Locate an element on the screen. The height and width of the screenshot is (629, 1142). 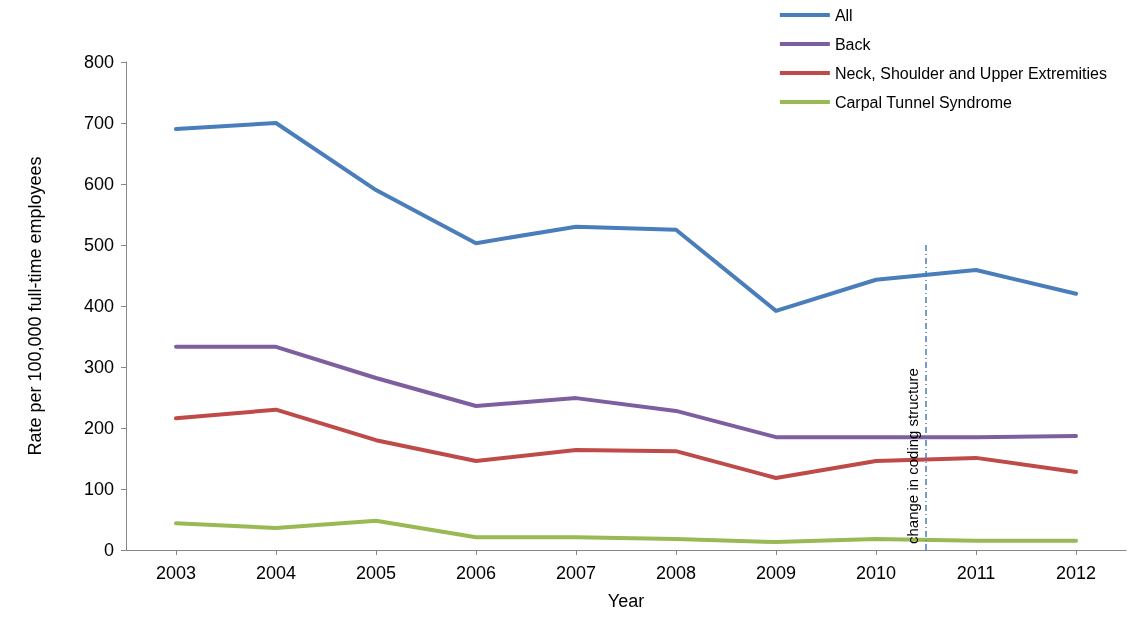
y-tick-label: 300 is located at coordinates (98, 367).